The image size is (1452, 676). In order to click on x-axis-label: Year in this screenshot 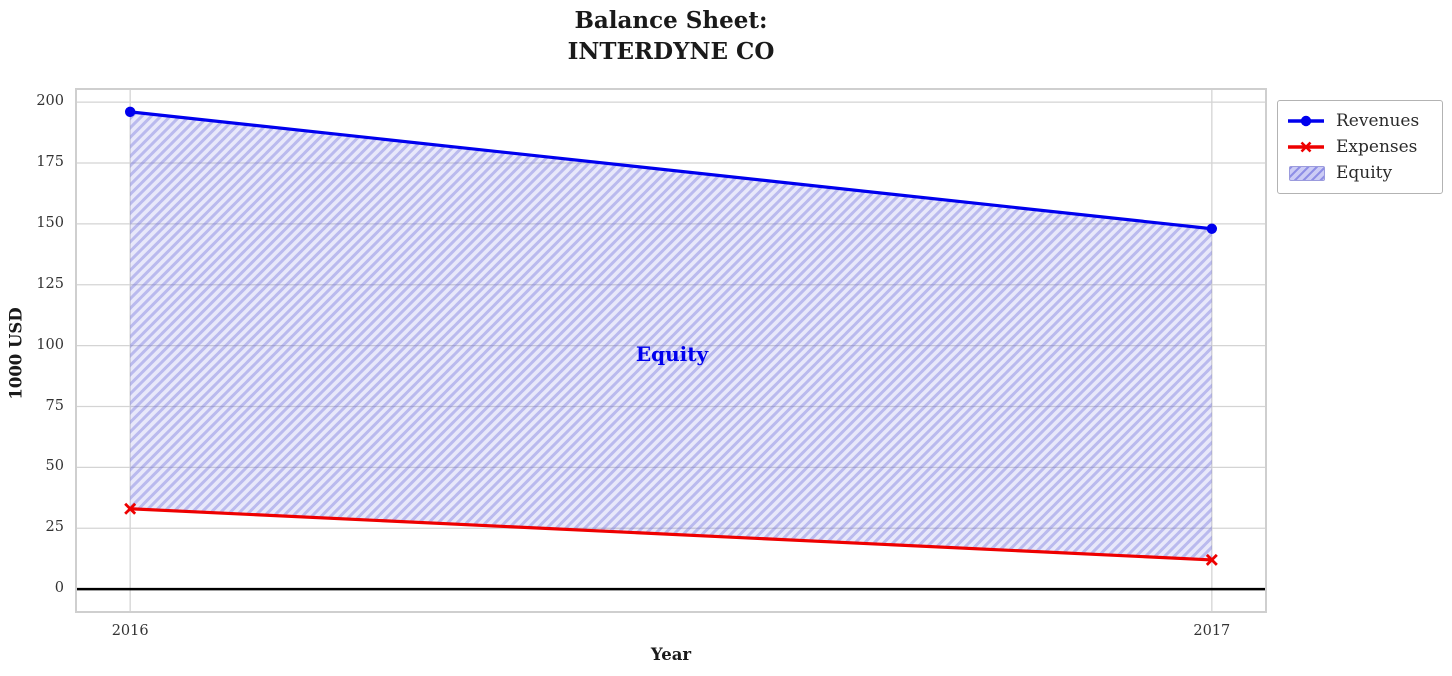, I will do `click(671, 654)`.